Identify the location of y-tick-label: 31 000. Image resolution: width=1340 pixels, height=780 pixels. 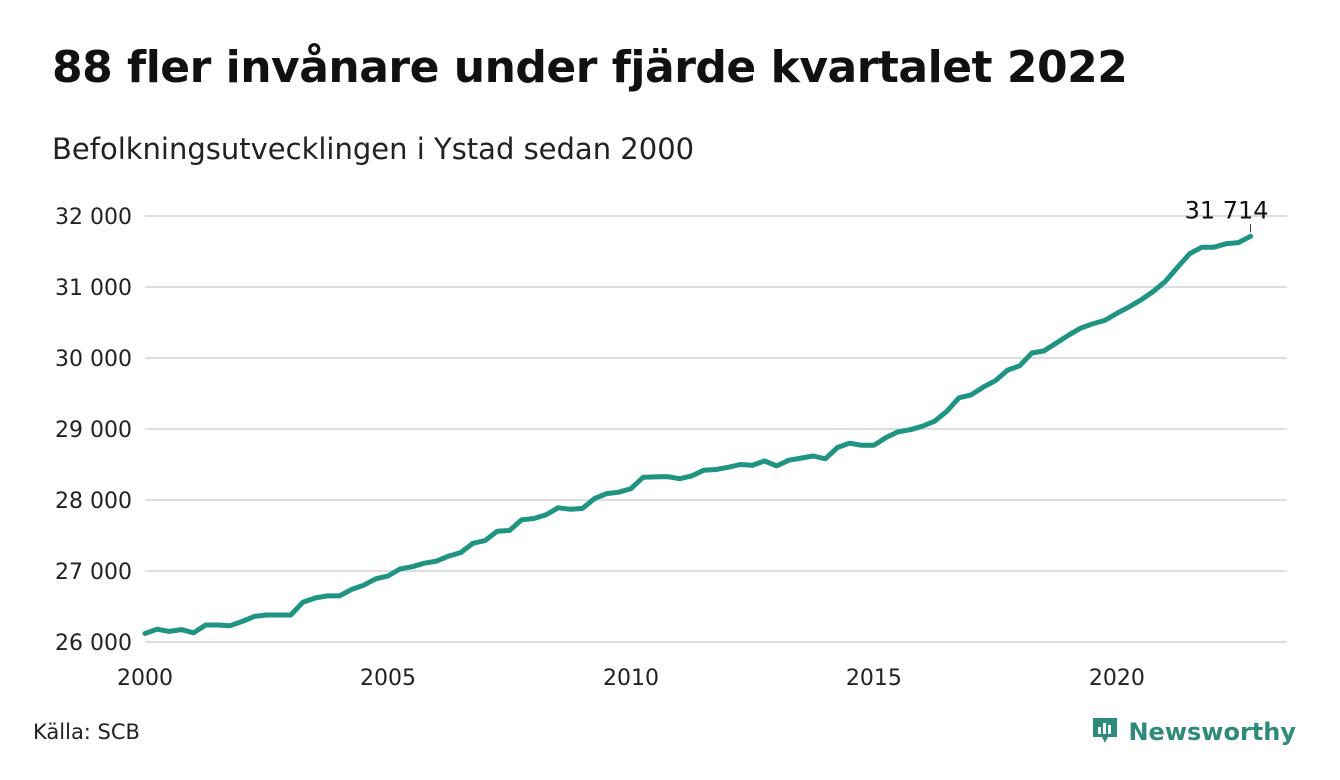
(93, 288).